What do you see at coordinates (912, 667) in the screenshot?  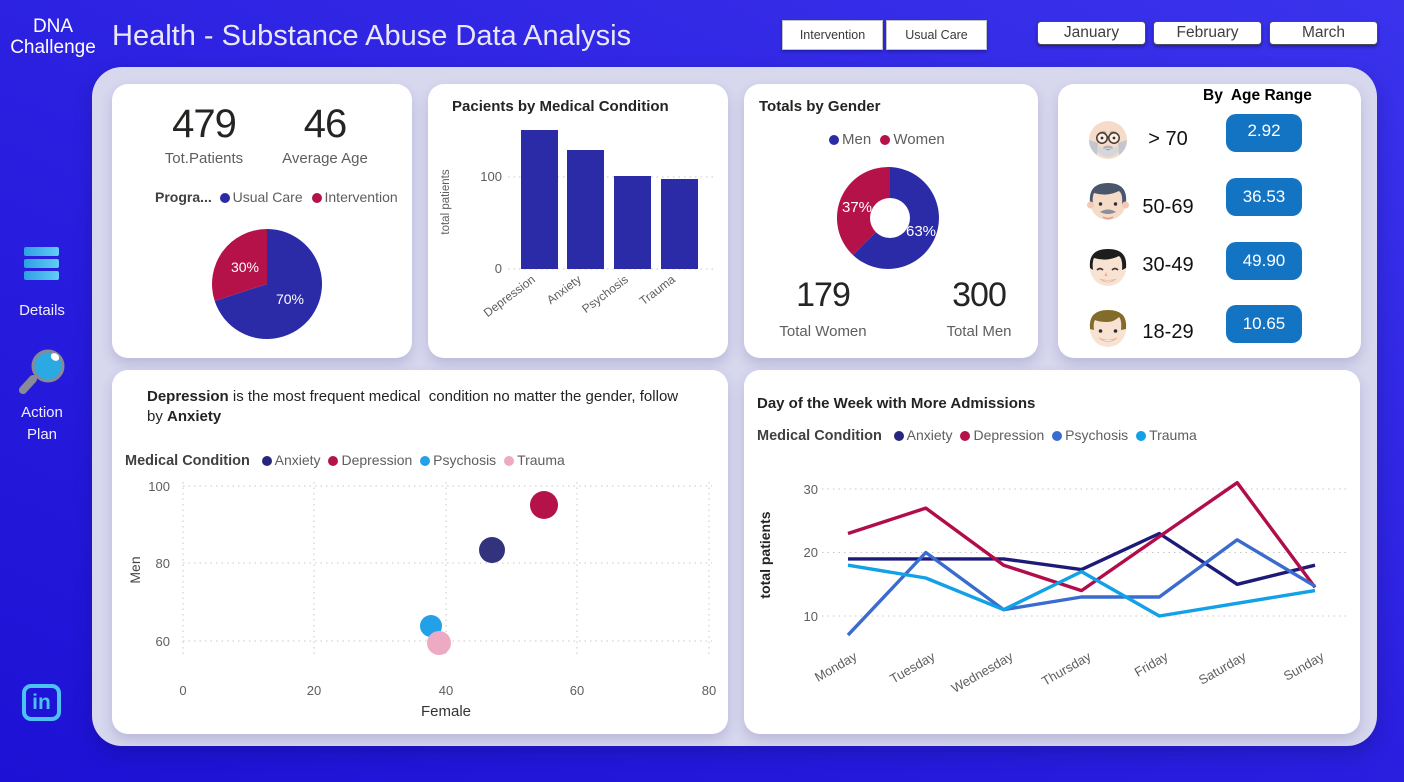 I see `svg-text: Tuesday` at bounding box center [912, 667].